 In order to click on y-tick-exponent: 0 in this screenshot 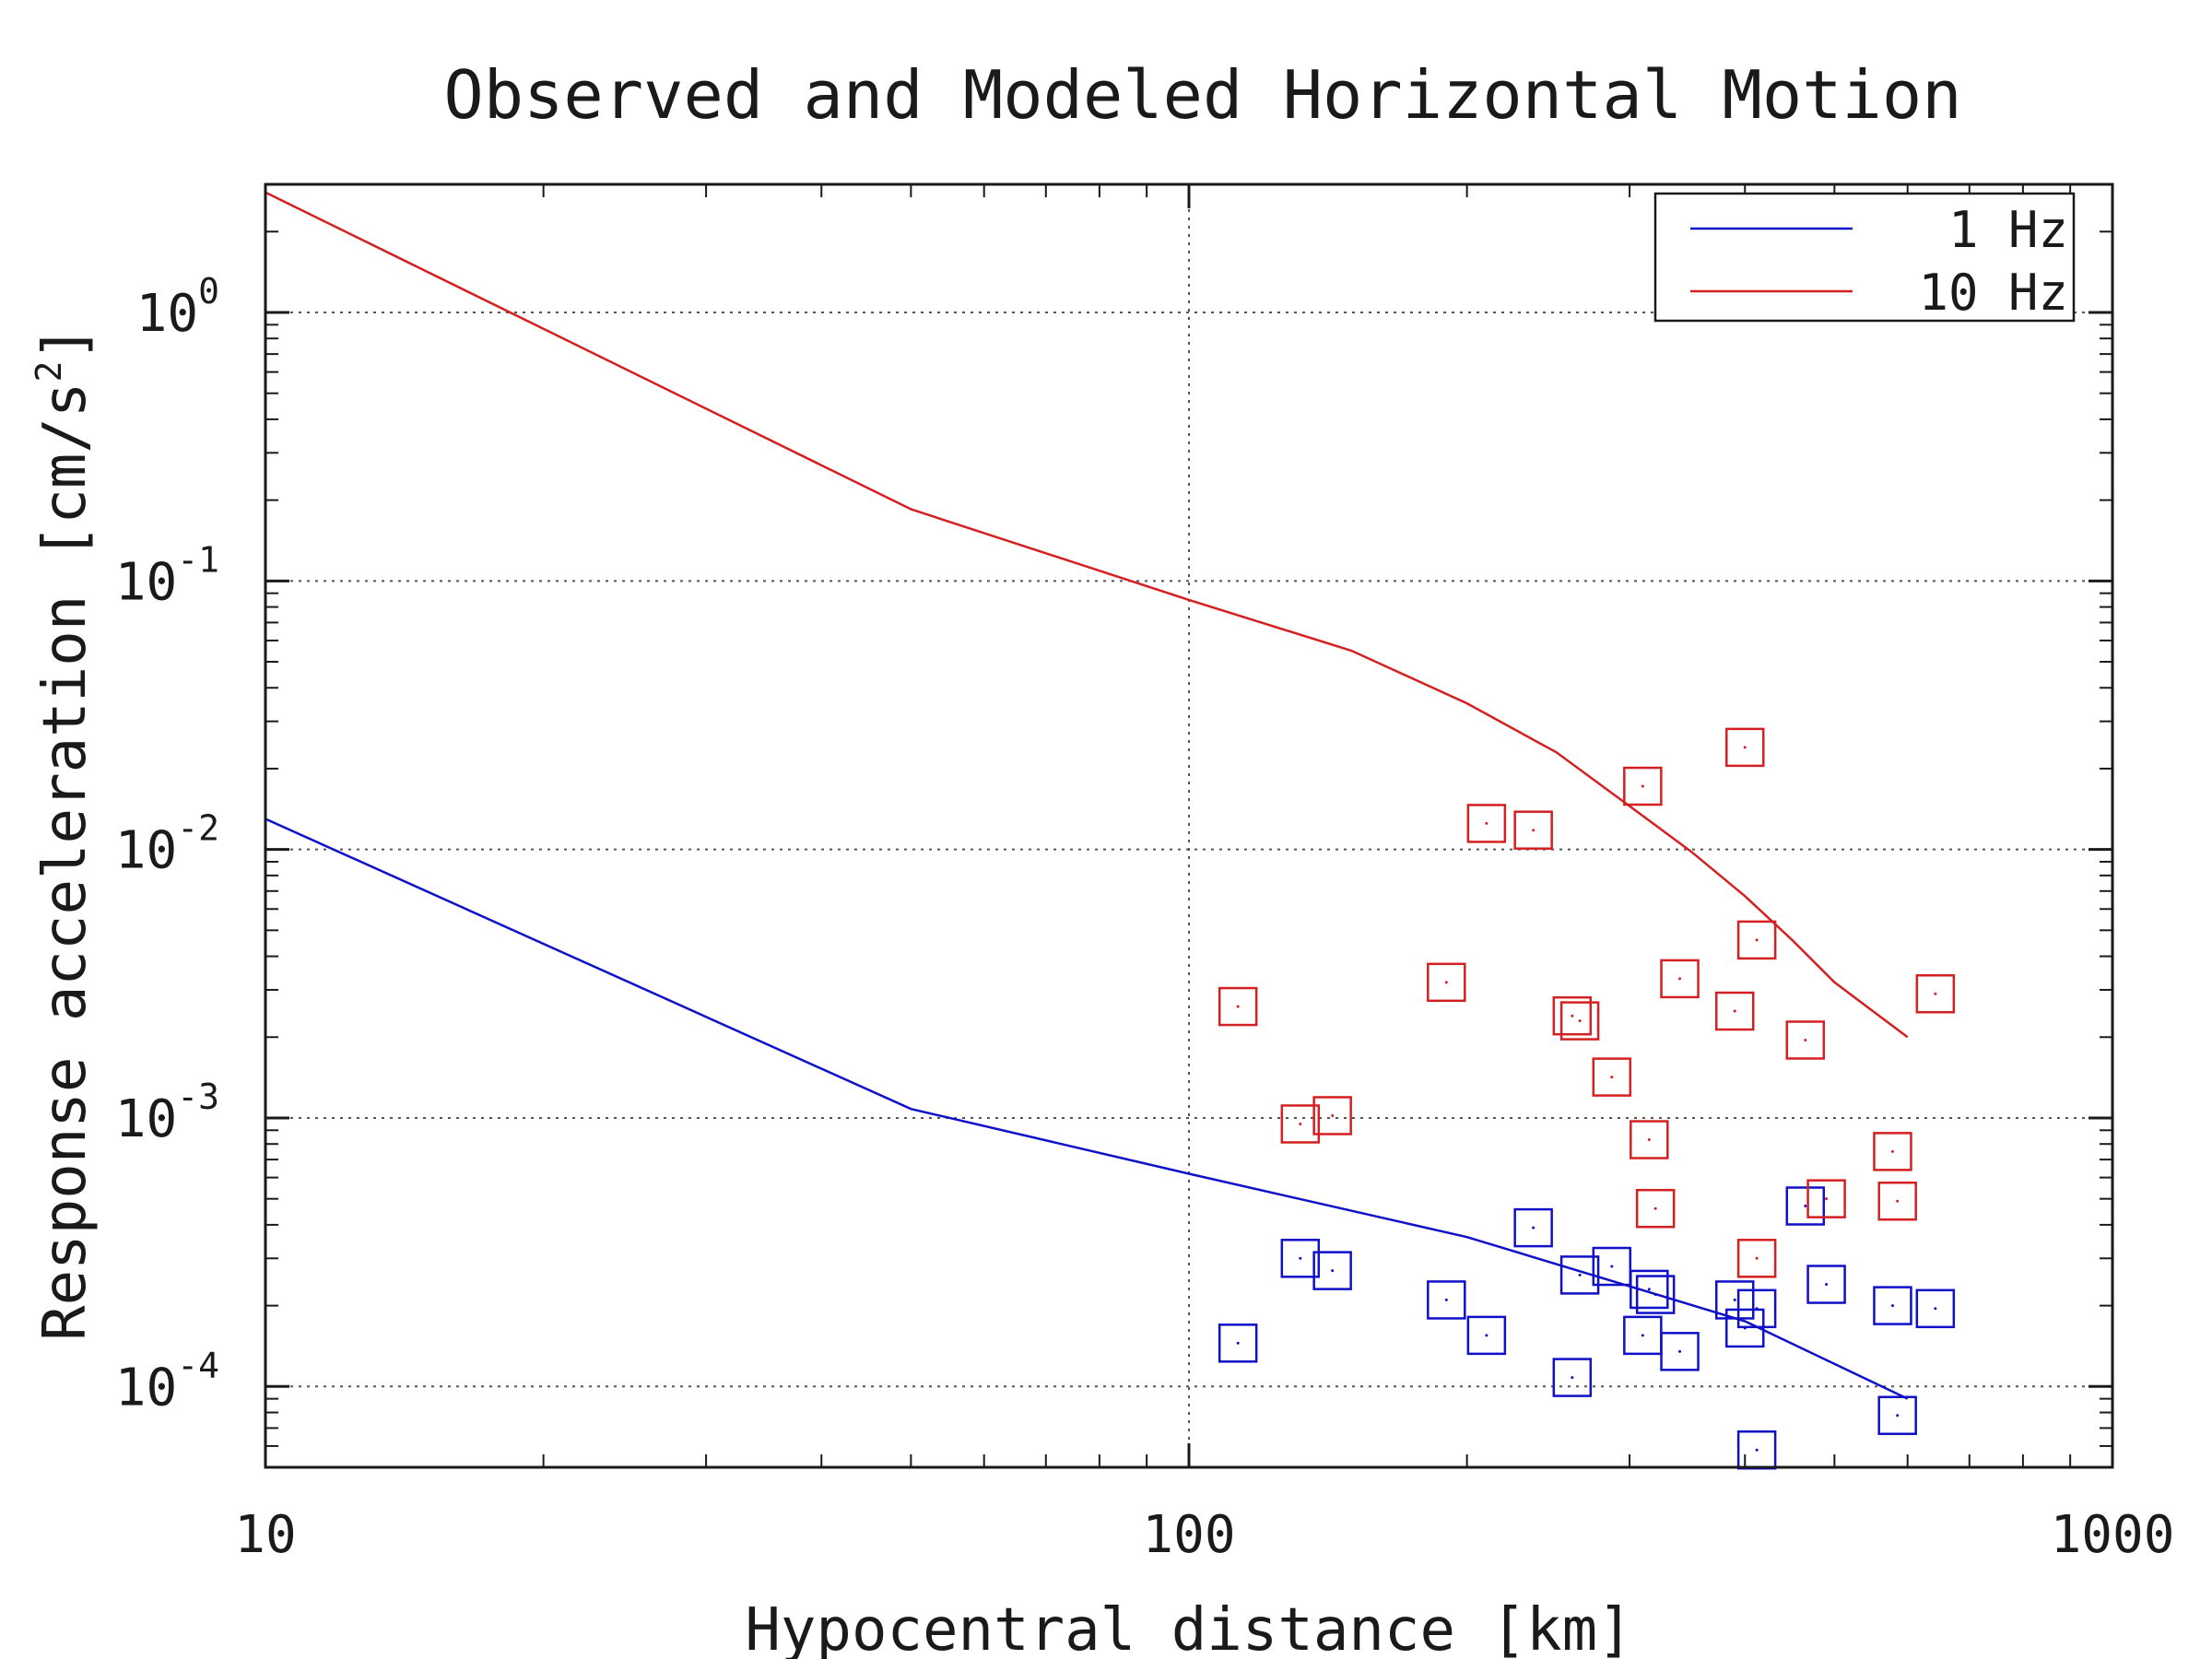, I will do `click(208, 291)`.